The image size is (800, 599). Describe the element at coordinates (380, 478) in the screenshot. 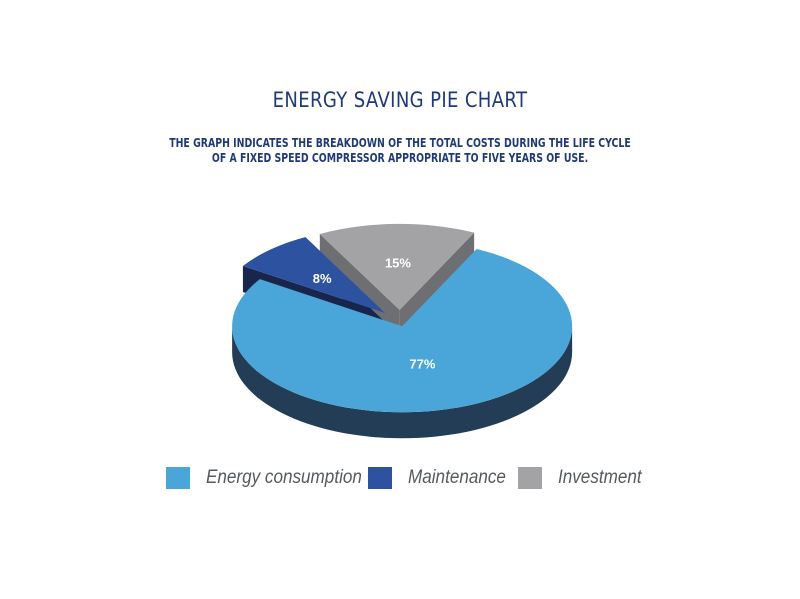

I see `legend-swatch-maintenance` at that location.